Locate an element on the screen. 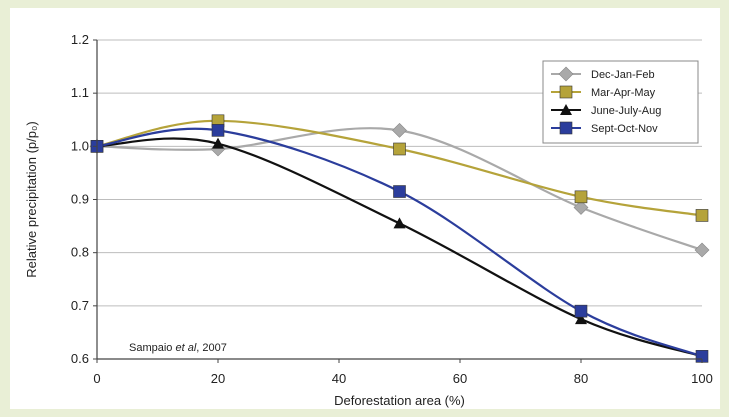 The image size is (729, 417). x-tick-label: 60 is located at coordinates (460, 378).